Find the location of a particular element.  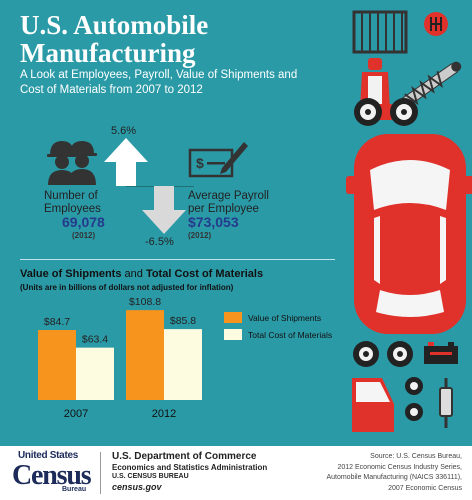

check-writing-icon: $ is located at coordinates (218, 160).